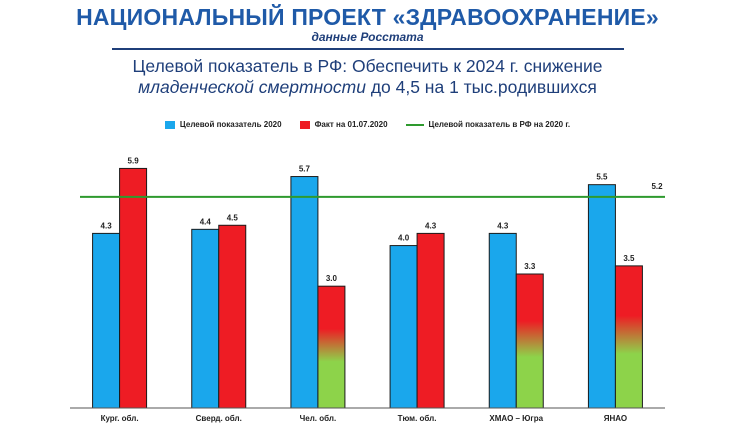  Describe the element at coordinates (305, 169) in the screenshot. I see `data-label-target-2: 5.7` at that location.